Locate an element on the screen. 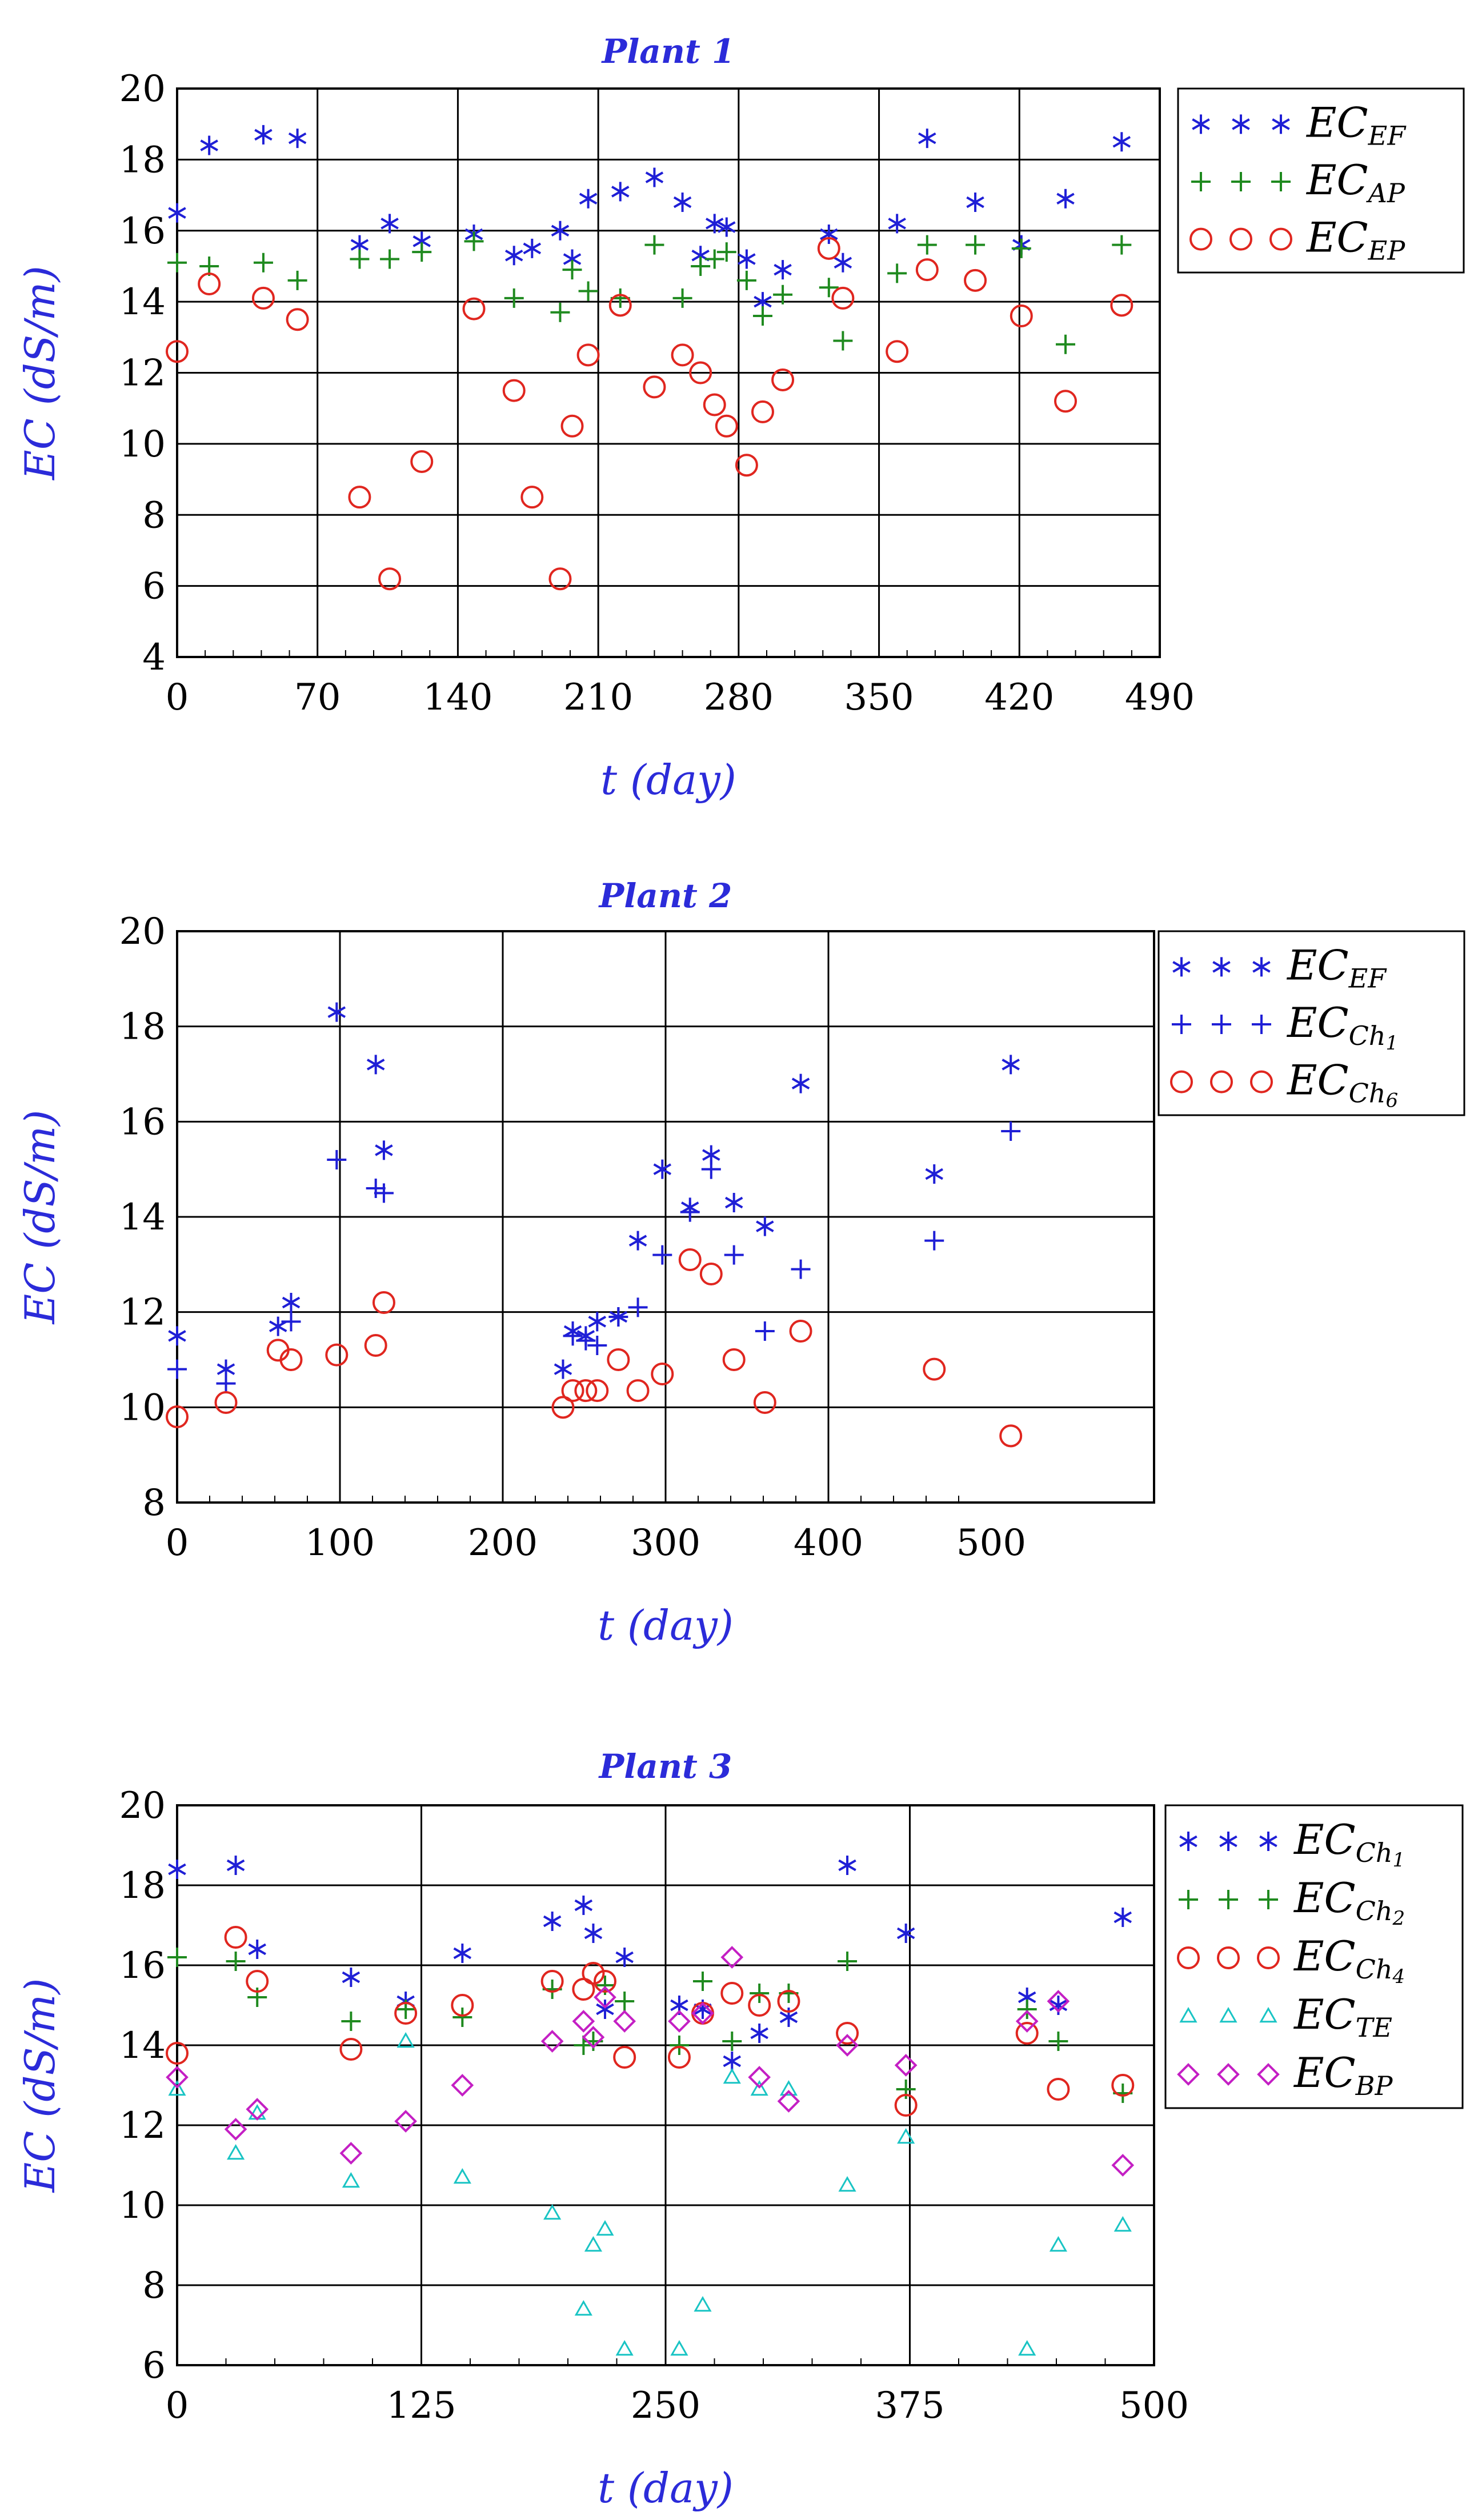 The height and width of the screenshot is (2520, 1470). legend-box is located at coordinates (1311, 1023).